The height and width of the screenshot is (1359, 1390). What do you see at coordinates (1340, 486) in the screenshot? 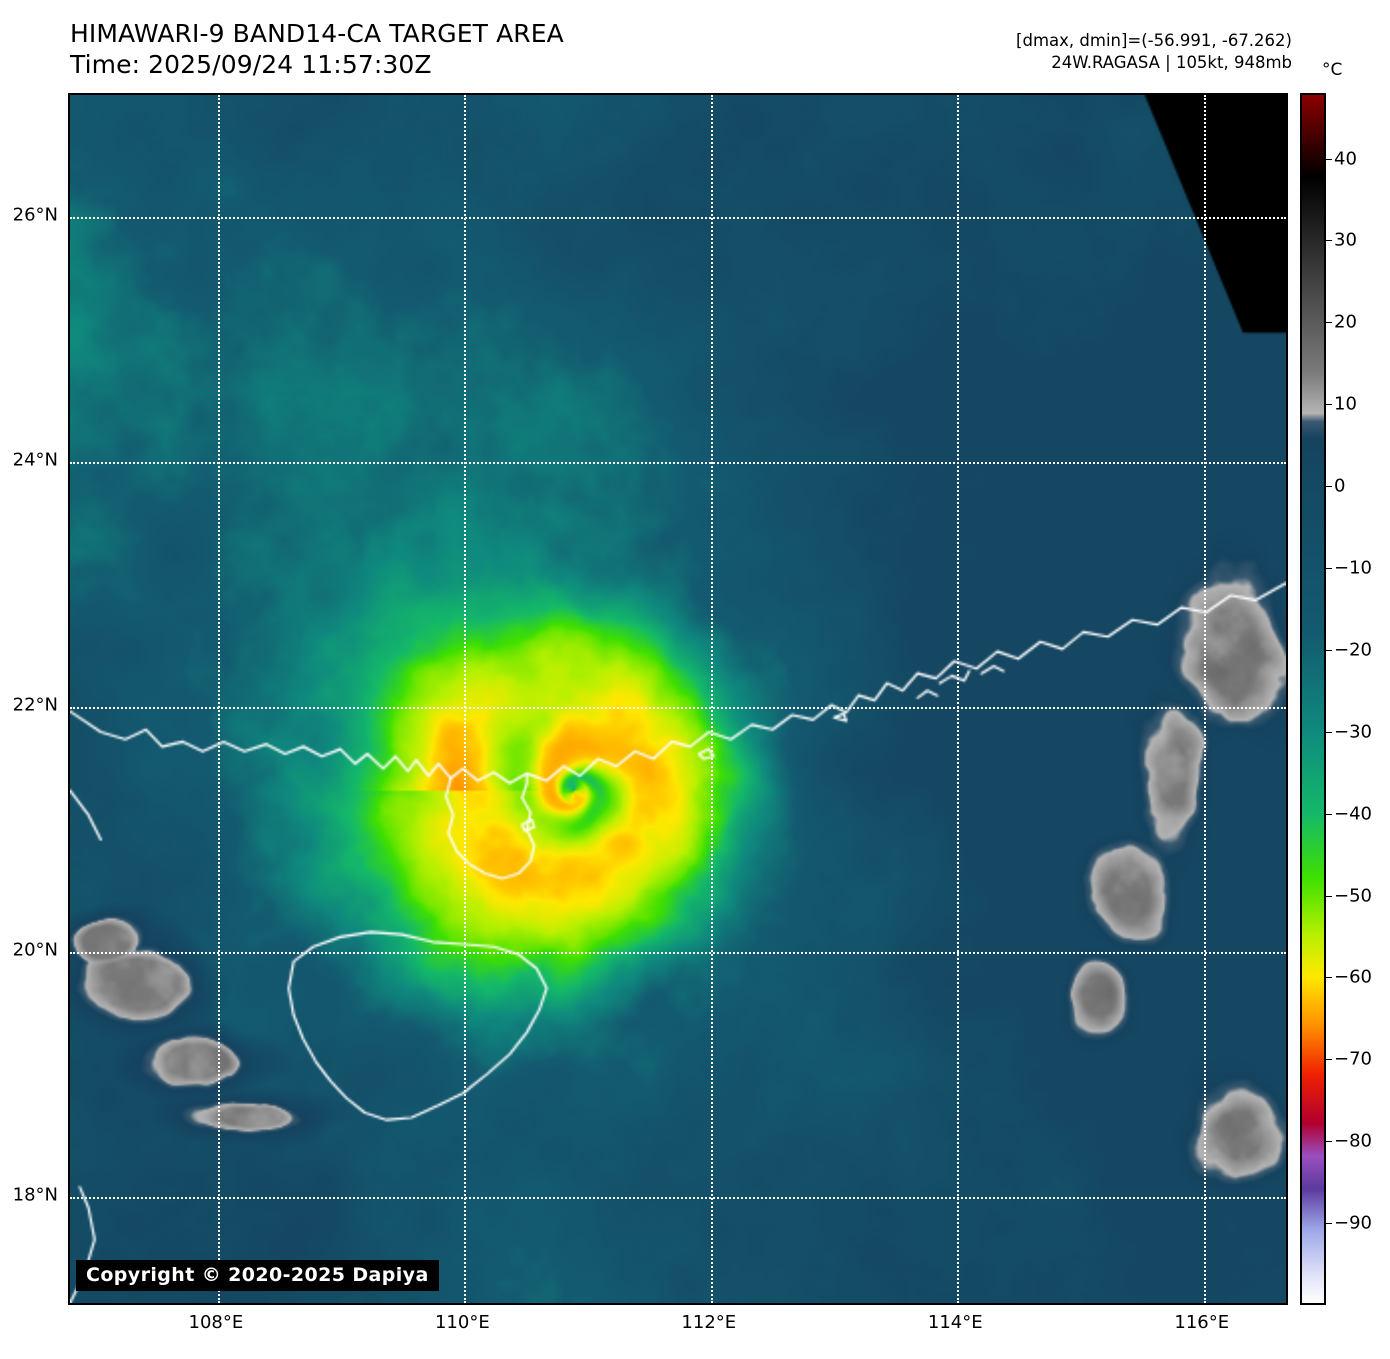
I see `colorbar-tick-0: 0` at bounding box center [1340, 486].